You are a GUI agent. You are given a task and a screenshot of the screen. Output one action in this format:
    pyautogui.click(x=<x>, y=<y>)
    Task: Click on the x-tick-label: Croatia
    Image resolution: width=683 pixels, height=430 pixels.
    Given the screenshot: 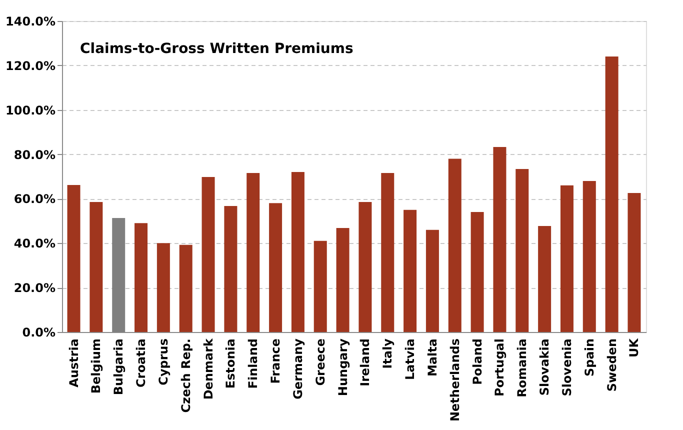 What is the action you would take?
    pyautogui.click(x=141, y=363)
    